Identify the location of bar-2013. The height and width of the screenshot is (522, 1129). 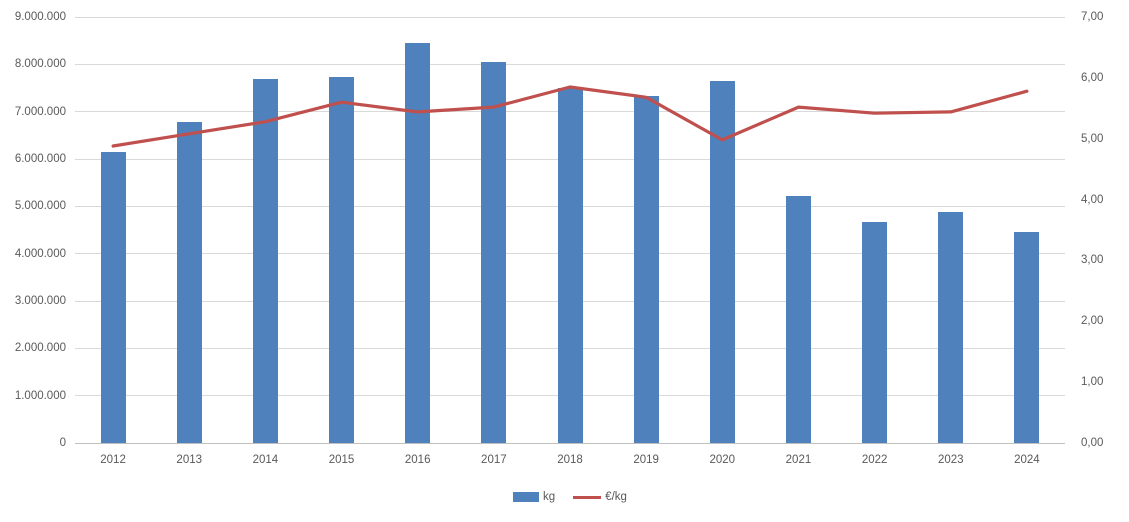
(189, 282).